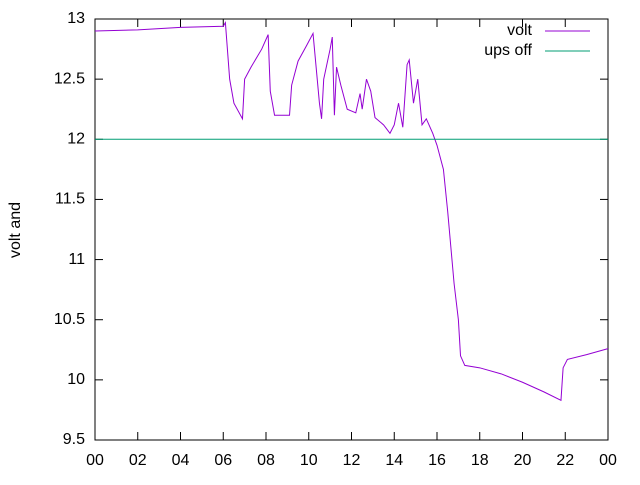 The height and width of the screenshot is (485, 640). I want to click on legend-label: volt, so click(519, 30).